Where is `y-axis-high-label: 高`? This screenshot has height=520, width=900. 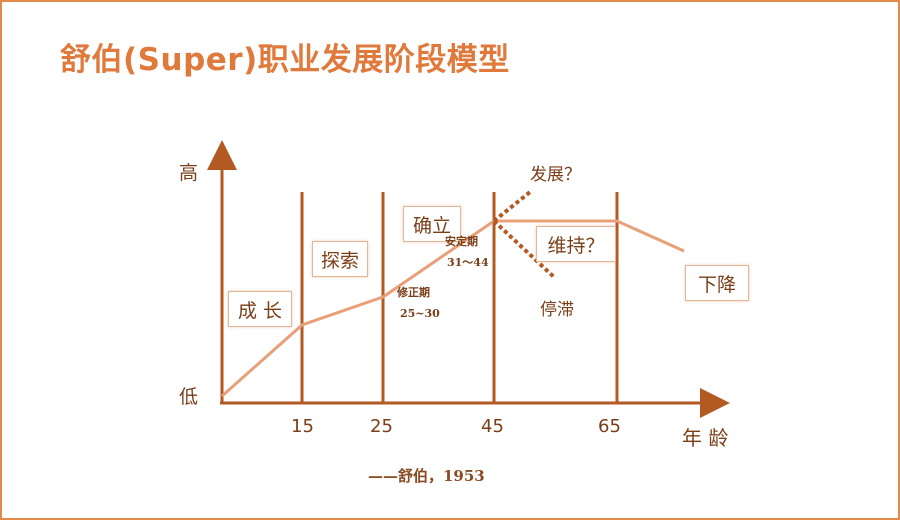
y-axis-high-label: 高 is located at coordinates (189, 173).